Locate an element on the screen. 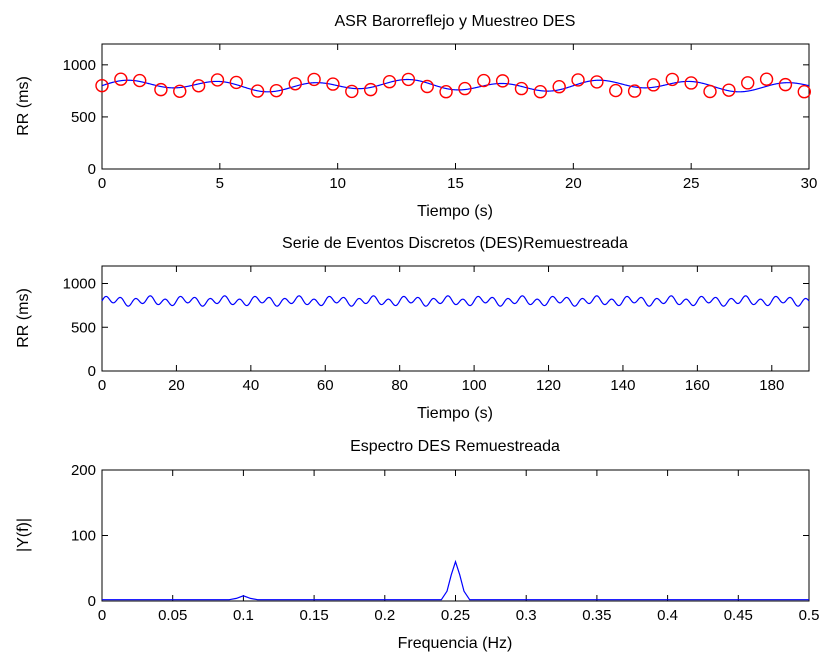 The image size is (825, 661). x-tick-label: 40 is located at coordinates (250, 385).